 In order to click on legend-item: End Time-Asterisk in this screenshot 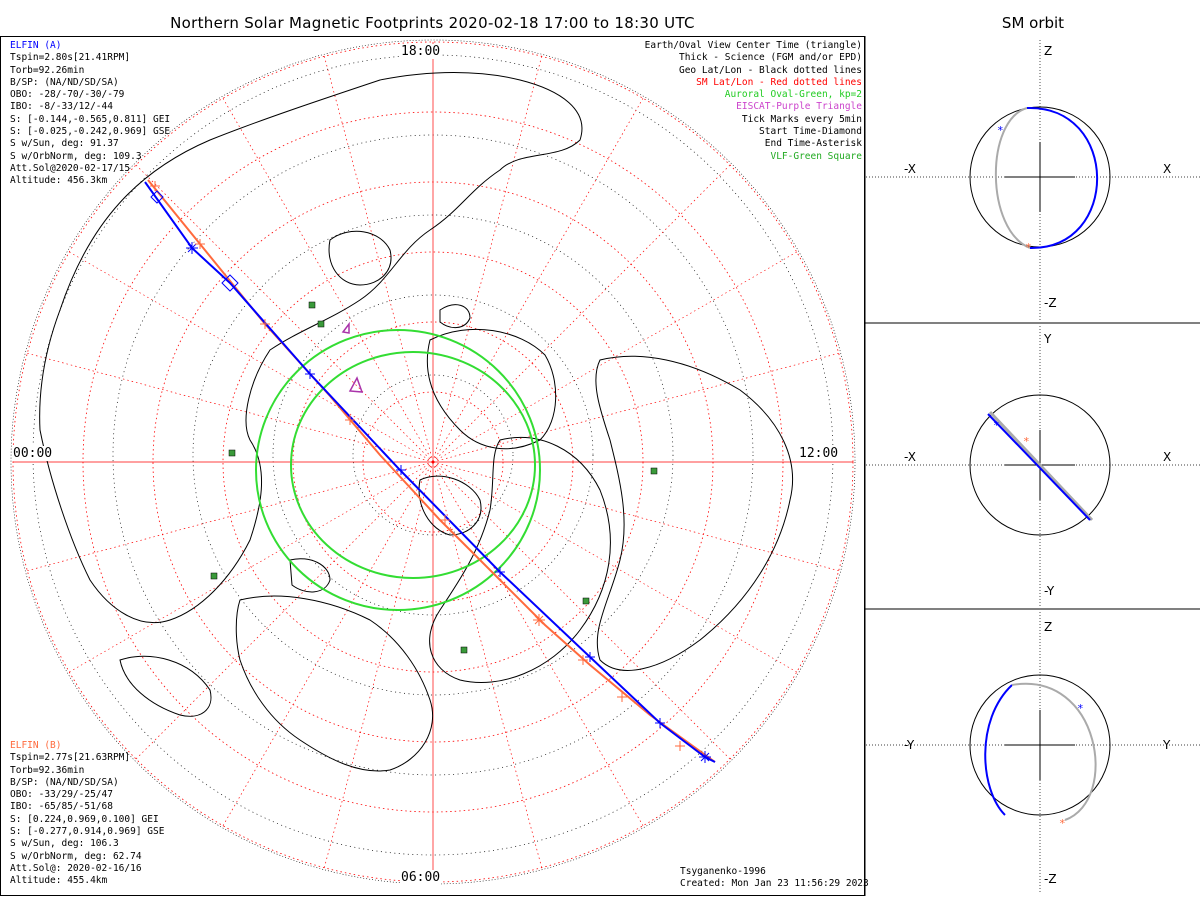, I will do `click(813, 144)`.